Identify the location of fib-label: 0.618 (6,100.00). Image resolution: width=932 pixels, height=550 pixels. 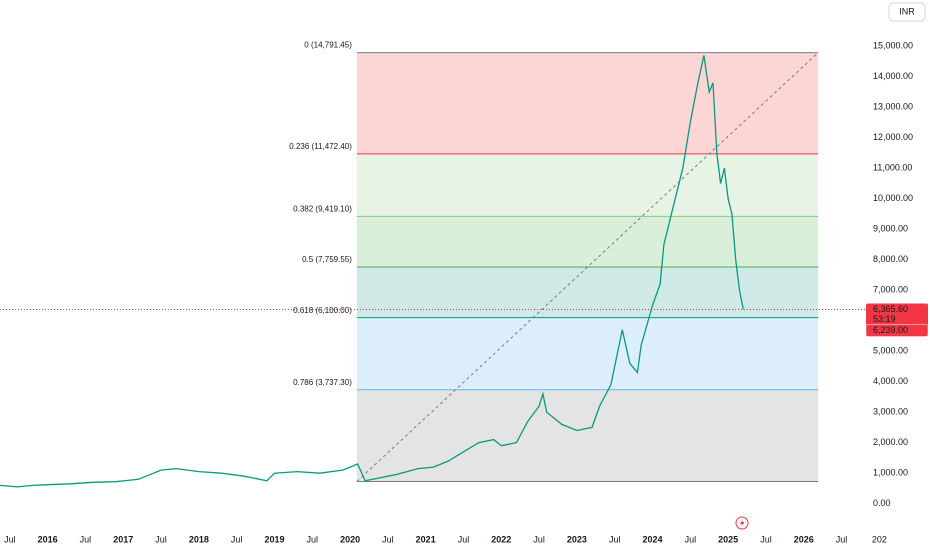
(322, 310).